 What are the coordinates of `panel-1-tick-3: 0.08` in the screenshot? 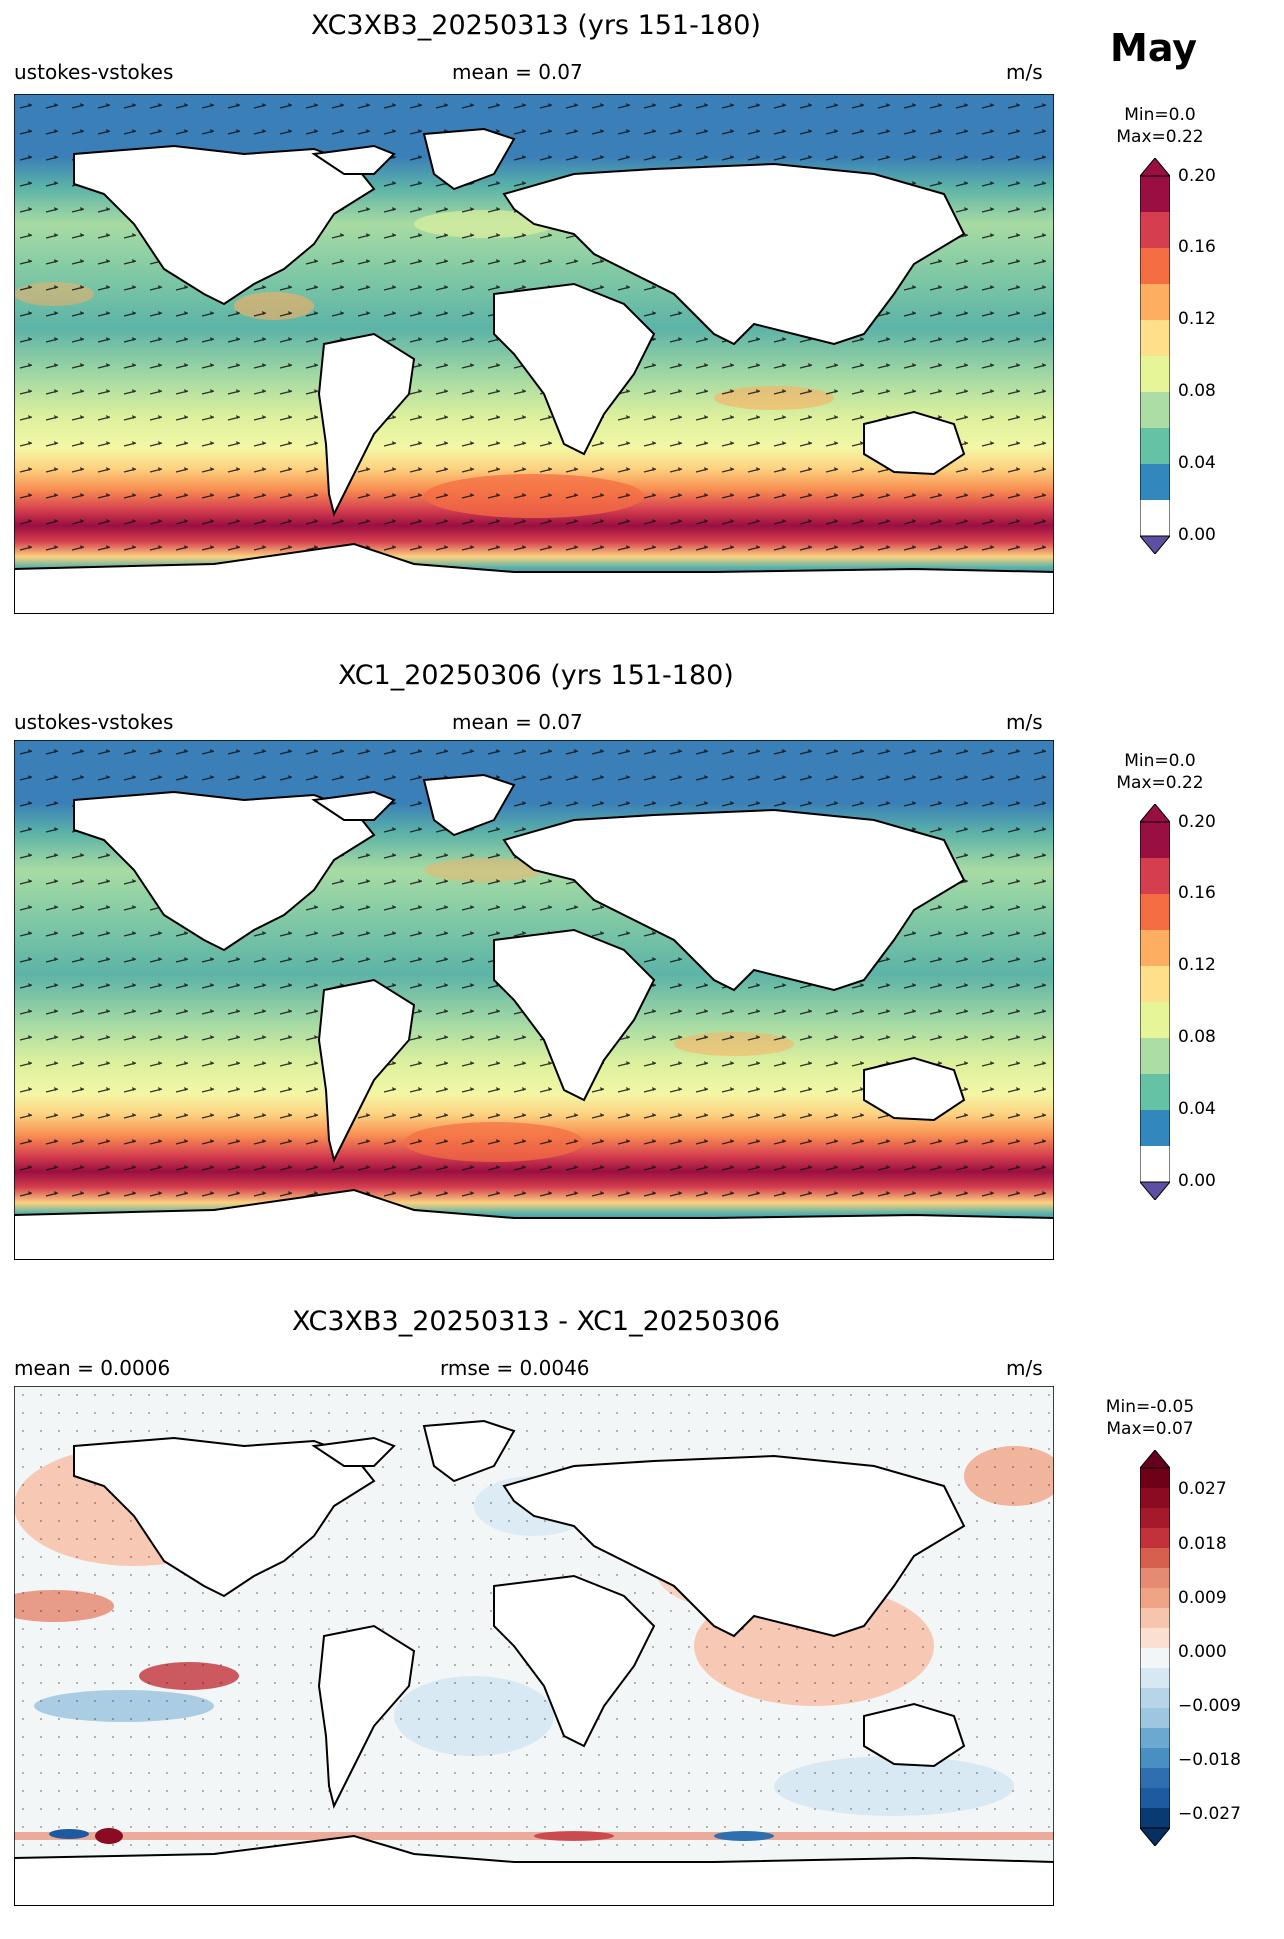 It's located at (1197, 391).